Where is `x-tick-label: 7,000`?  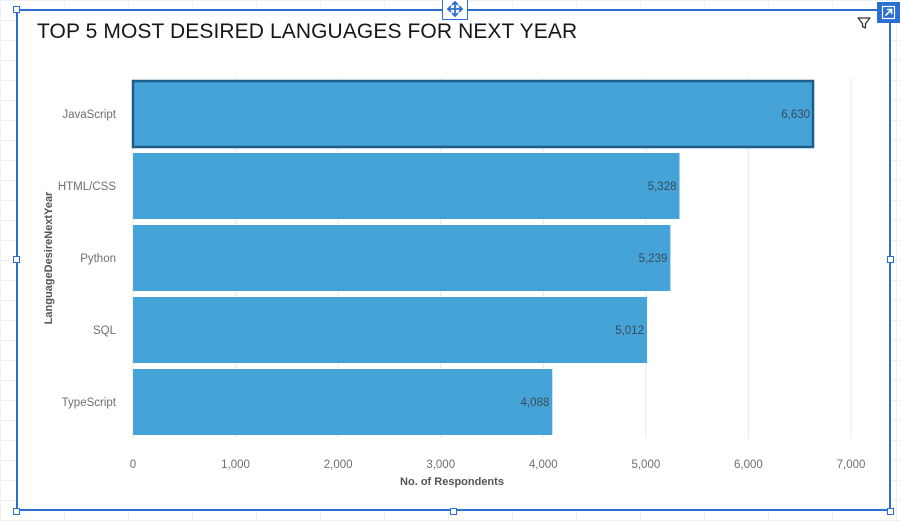 x-tick-label: 7,000 is located at coordinates (851, 465).